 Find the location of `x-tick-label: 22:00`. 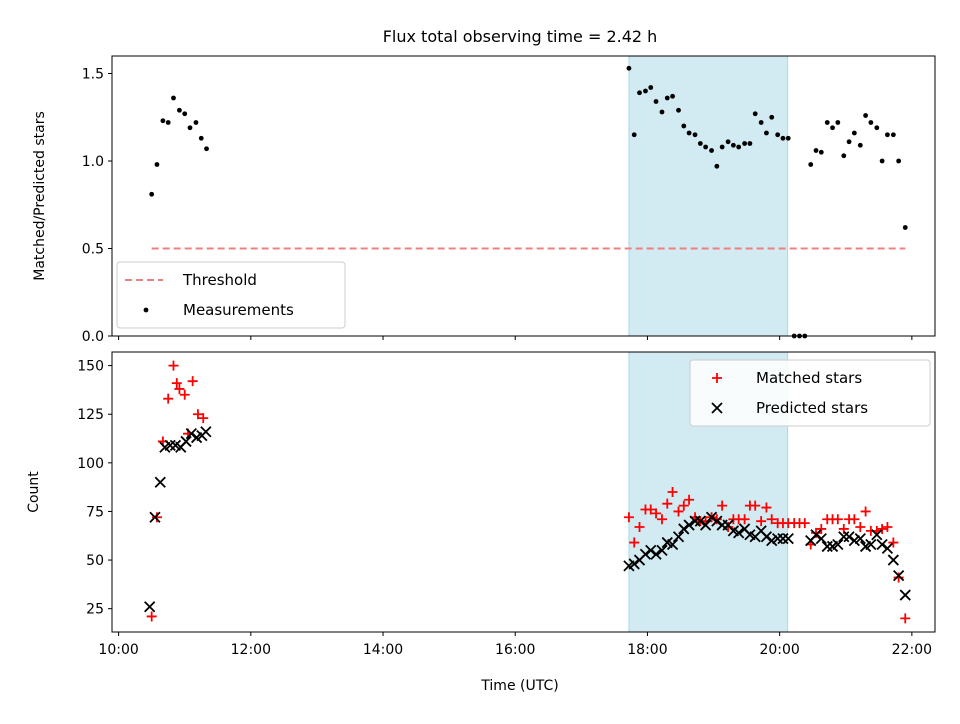

x-tick-label: 22:00 is located at coordinates (912, 650).